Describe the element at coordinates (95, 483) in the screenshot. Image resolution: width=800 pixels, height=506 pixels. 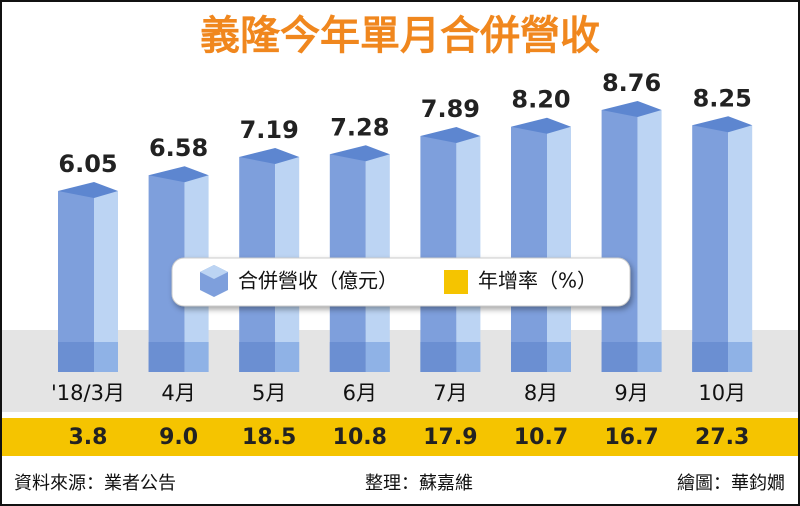
I see `source: 資料來源：業者公告` at that location.